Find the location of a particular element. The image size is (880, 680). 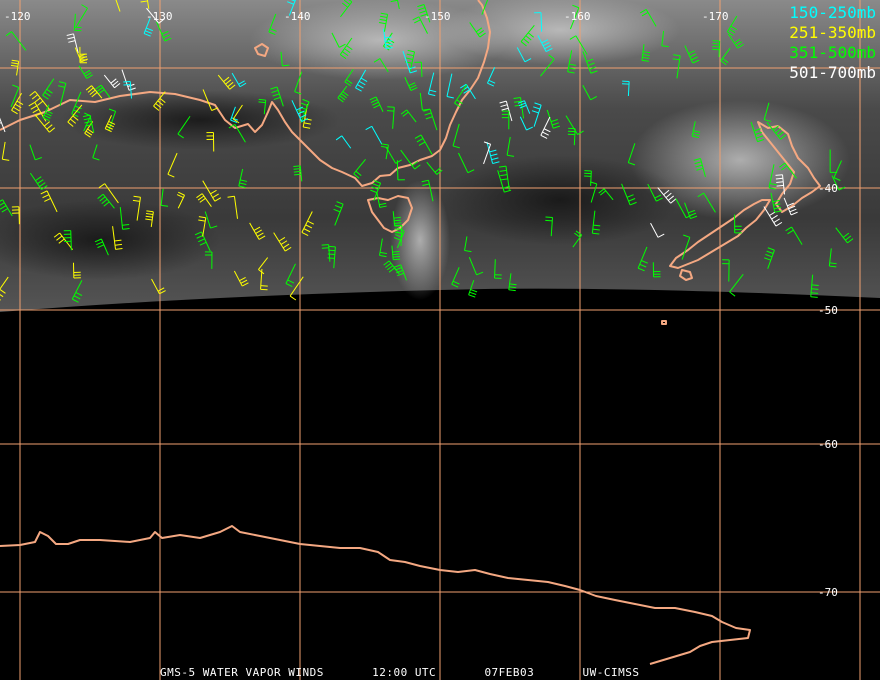

pressure-level-legend: 150-250mb 251-350mb 351-500mb 501-700mb is located at coordinates (832, 43).